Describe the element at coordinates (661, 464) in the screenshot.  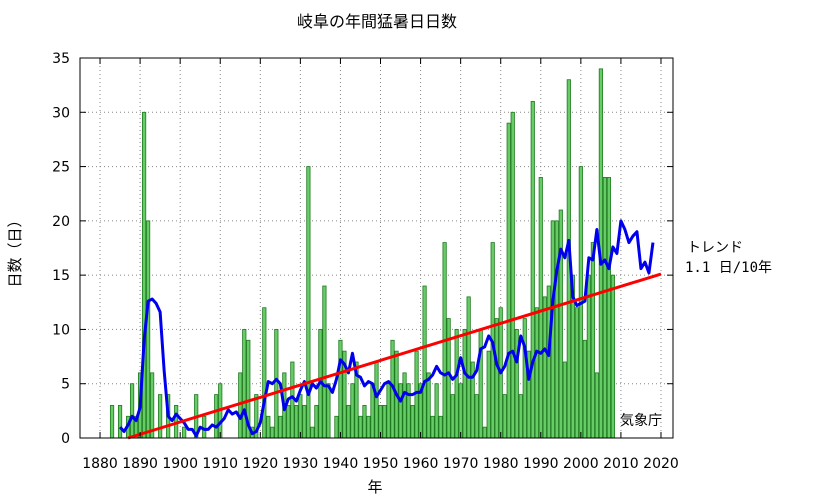
I see `x-tick-label: 2020` at that location.